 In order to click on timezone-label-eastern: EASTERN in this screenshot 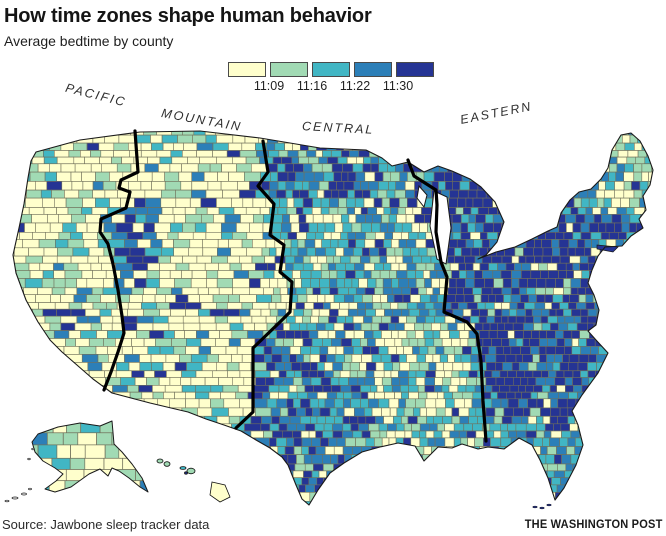, I will do `click(496, 113)`.